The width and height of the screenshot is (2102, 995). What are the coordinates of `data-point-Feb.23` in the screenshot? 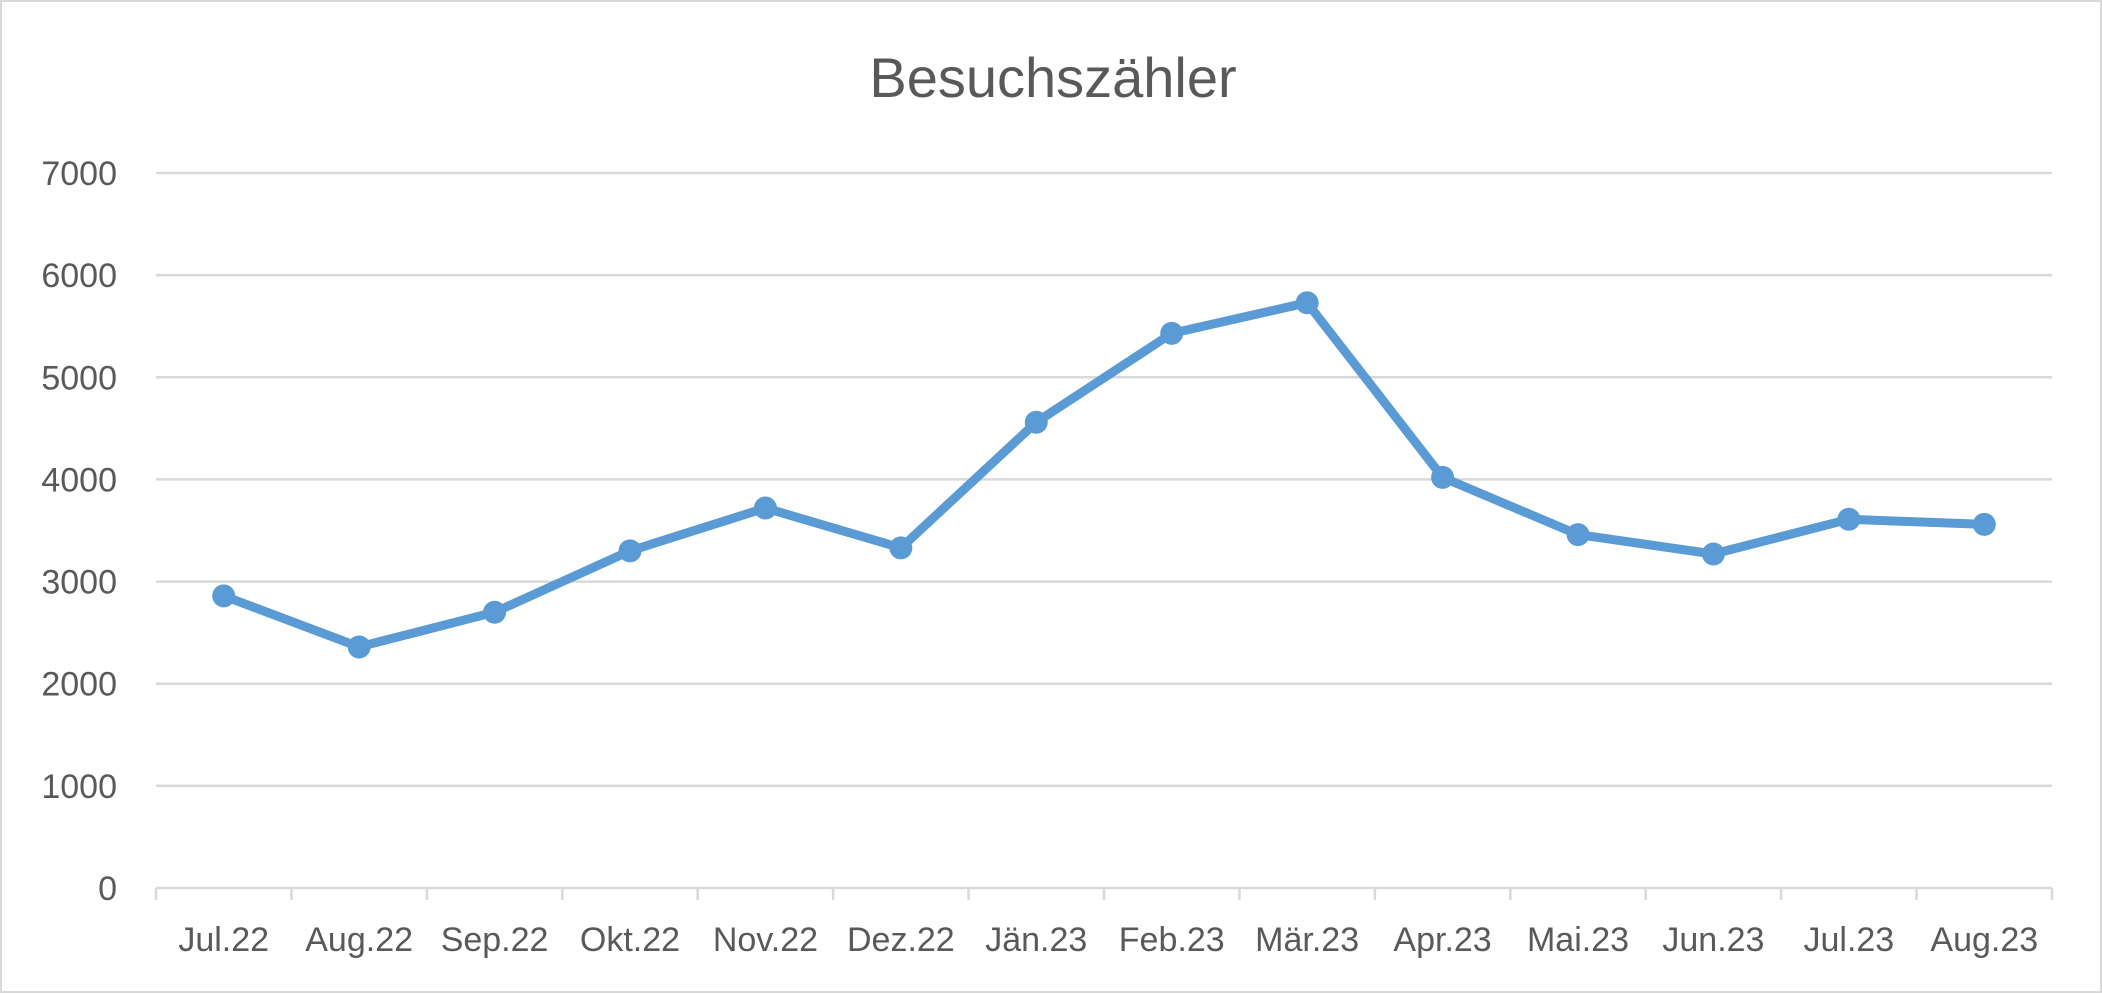 It's located at (1172, 333).